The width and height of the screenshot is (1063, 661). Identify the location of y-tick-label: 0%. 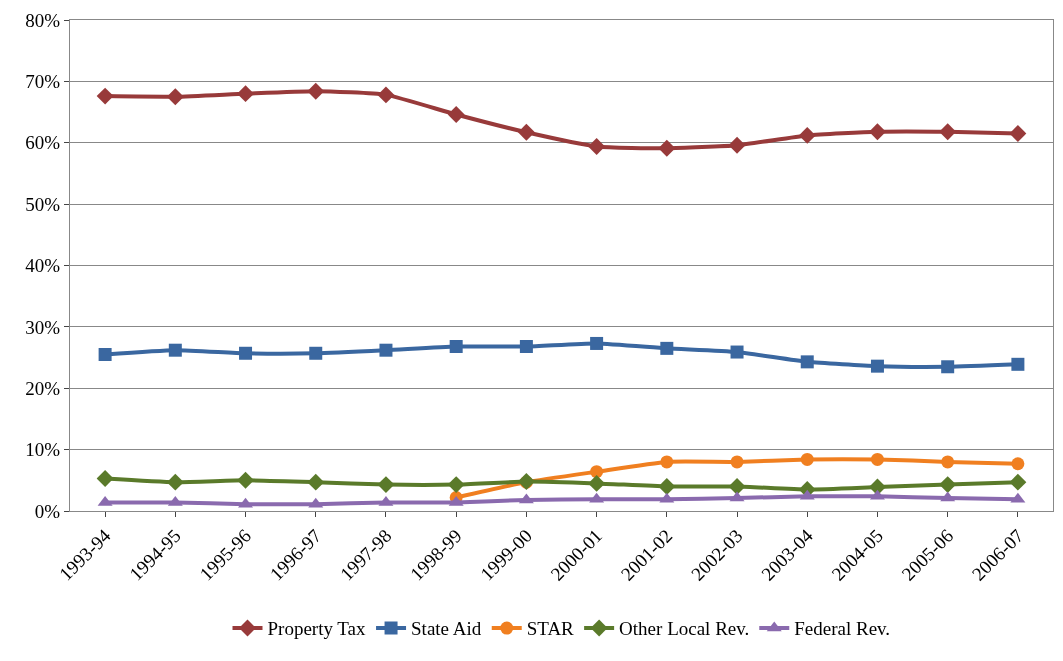
(47, 511).